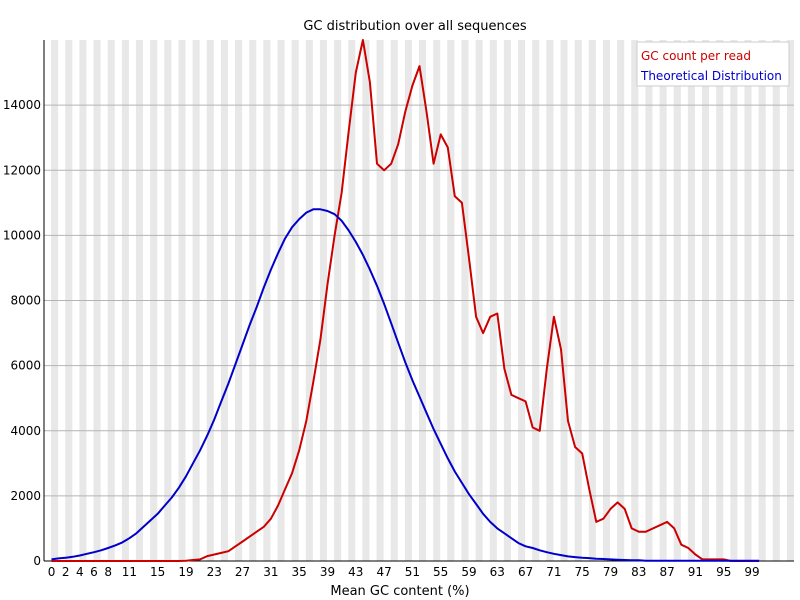 This screenshot has height=600, width=800. Describe the element at coordinates (37, 561) in the screenshot. I see `y-tick-0: 0` at that location.